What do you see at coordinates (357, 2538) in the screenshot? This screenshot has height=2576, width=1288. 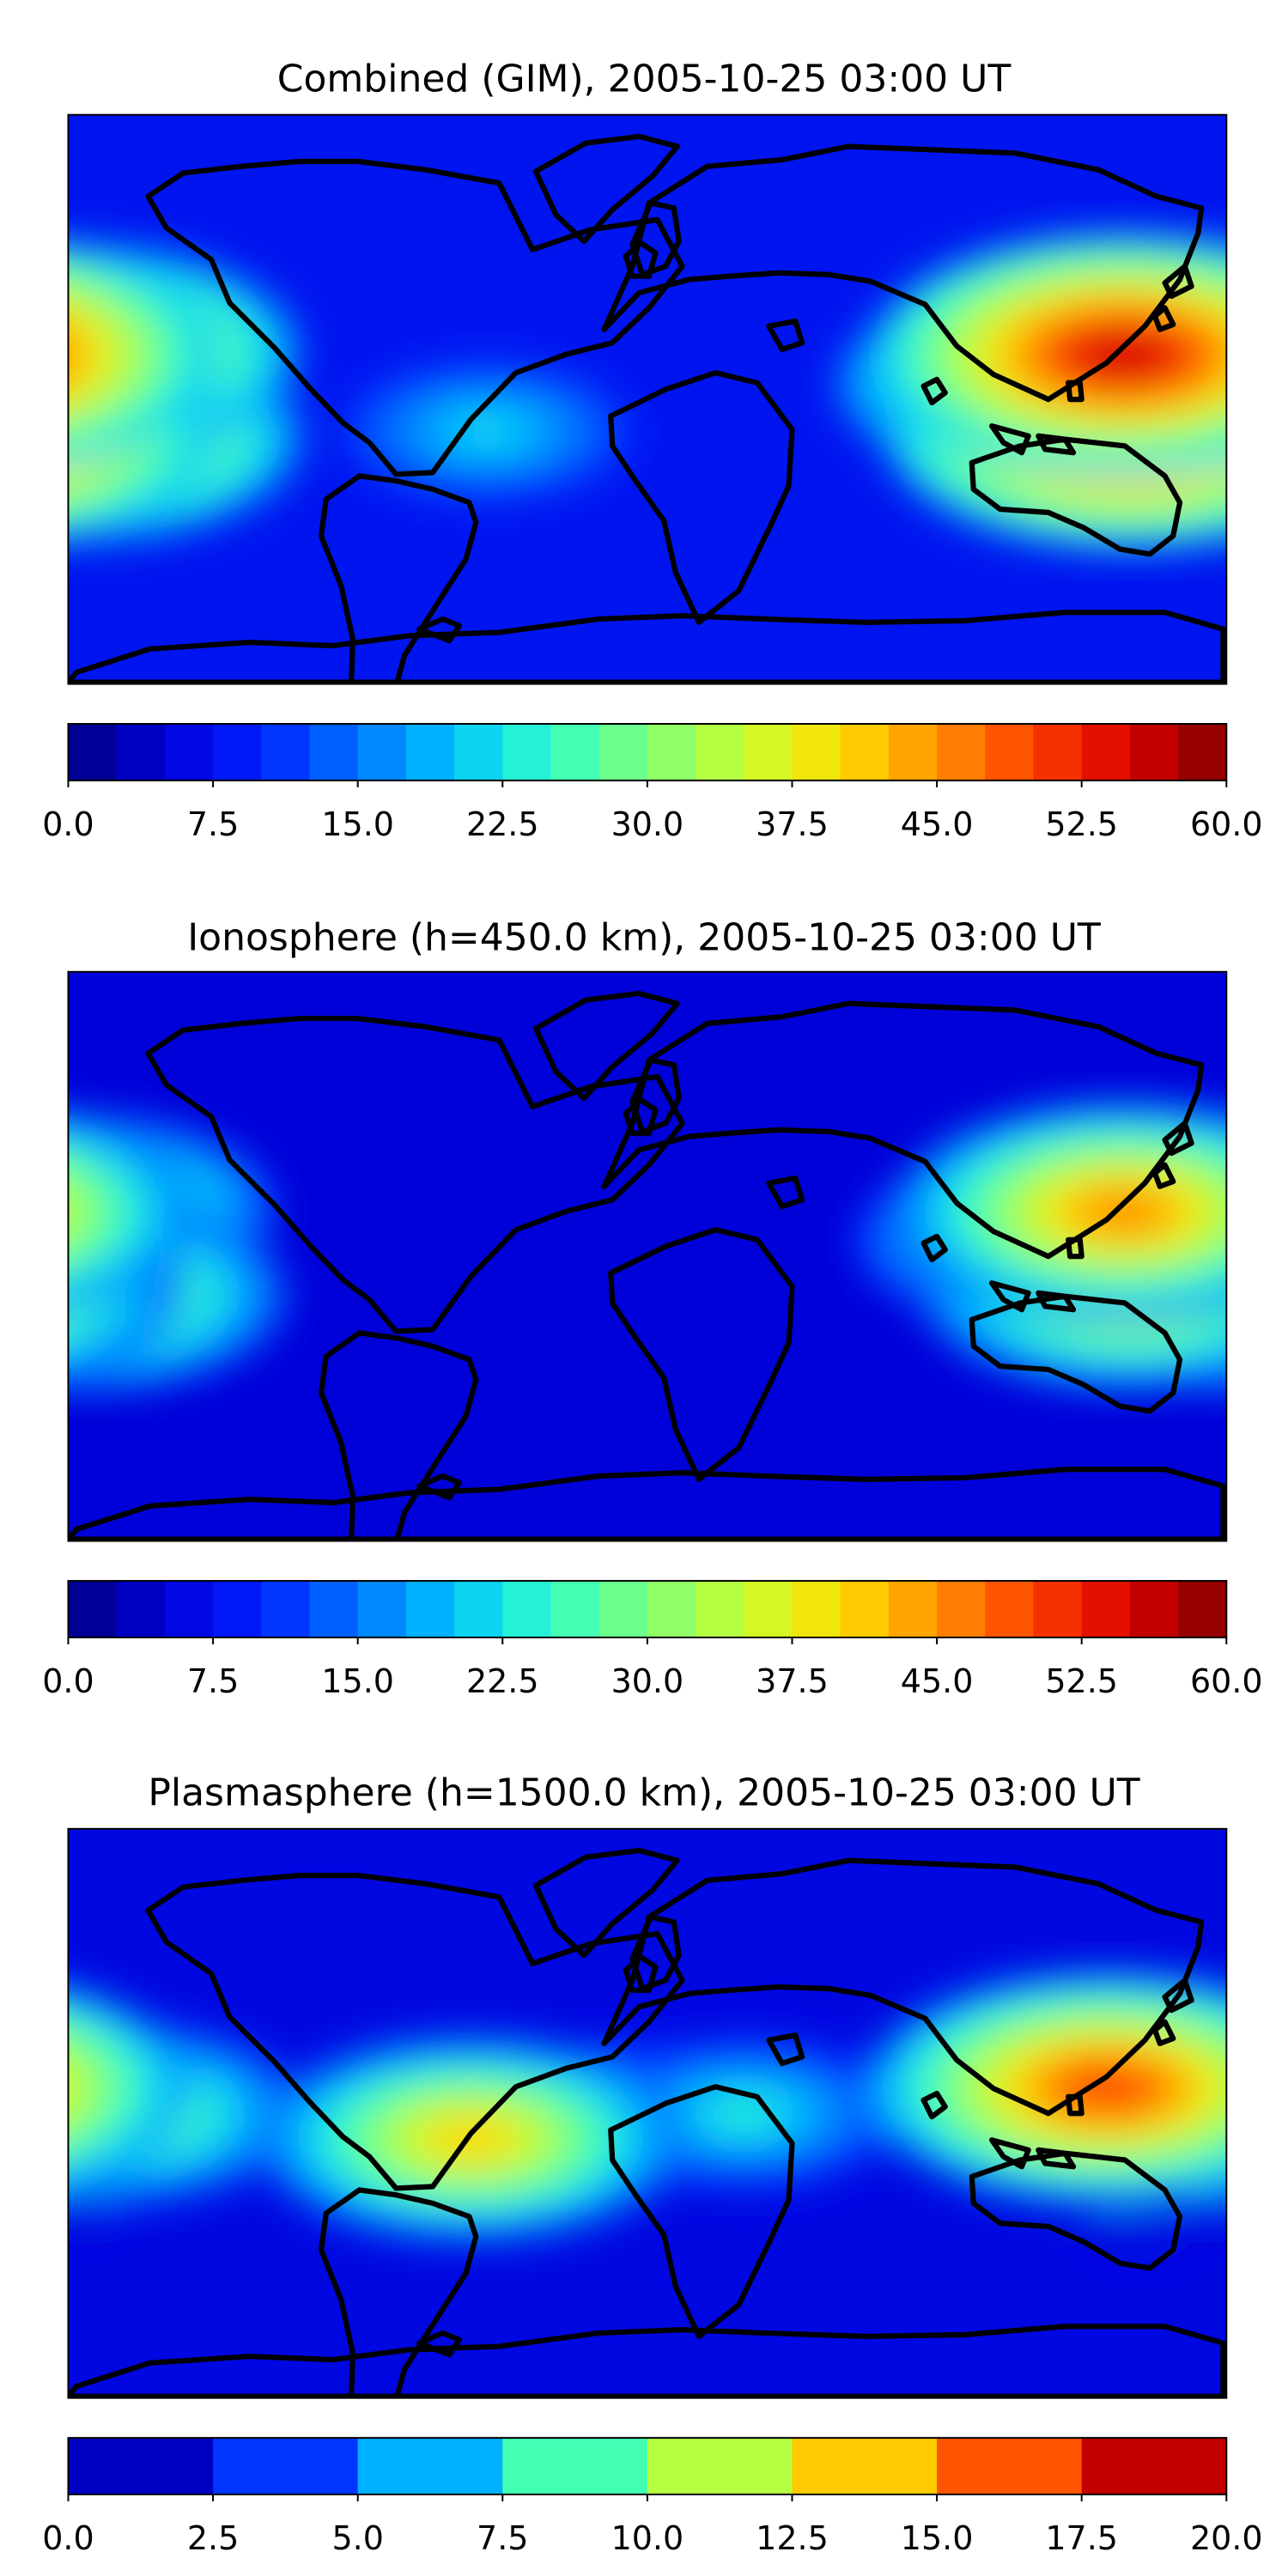 I see `colorbar-tick-label: 5.0` at bounding box center [357, 2538].